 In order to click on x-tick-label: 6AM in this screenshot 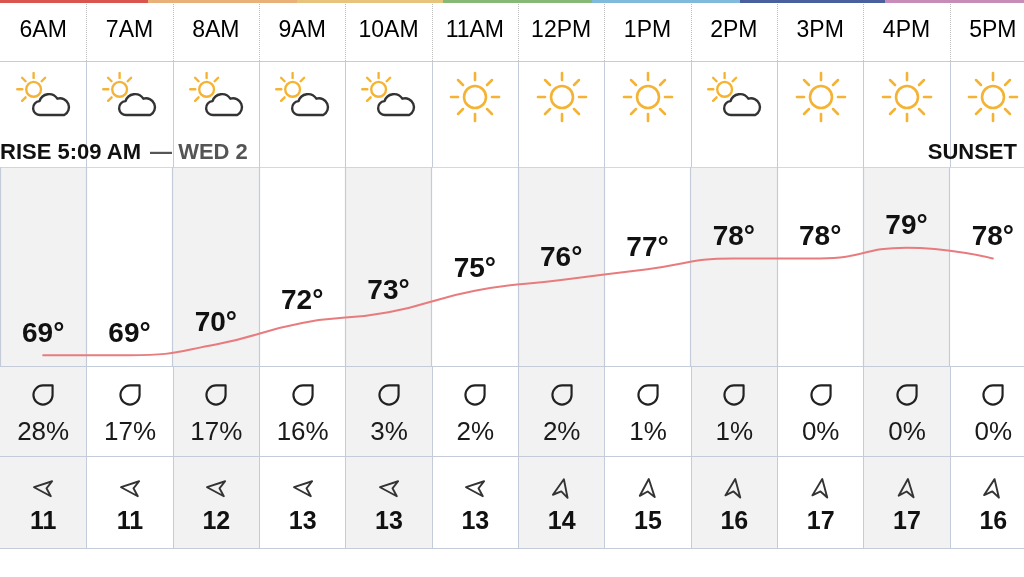, I will do `click(43, 28)`.